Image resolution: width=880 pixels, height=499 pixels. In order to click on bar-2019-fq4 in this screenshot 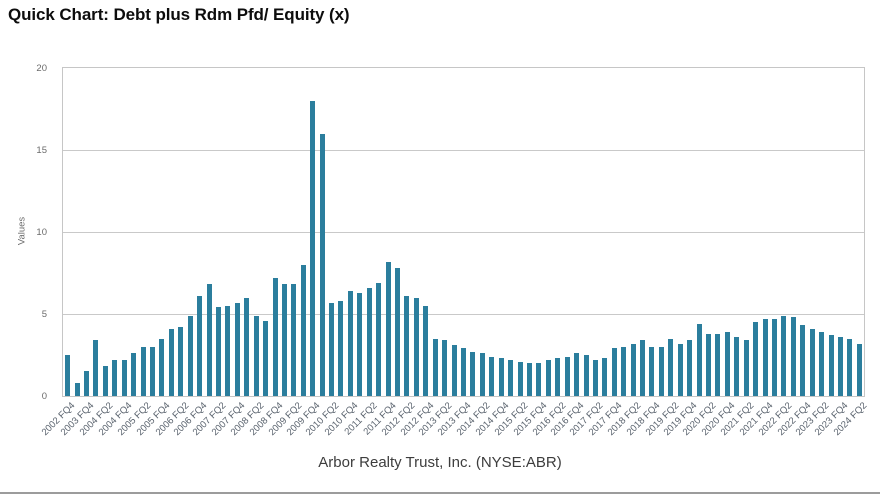, I will do `click(690, 368)`.